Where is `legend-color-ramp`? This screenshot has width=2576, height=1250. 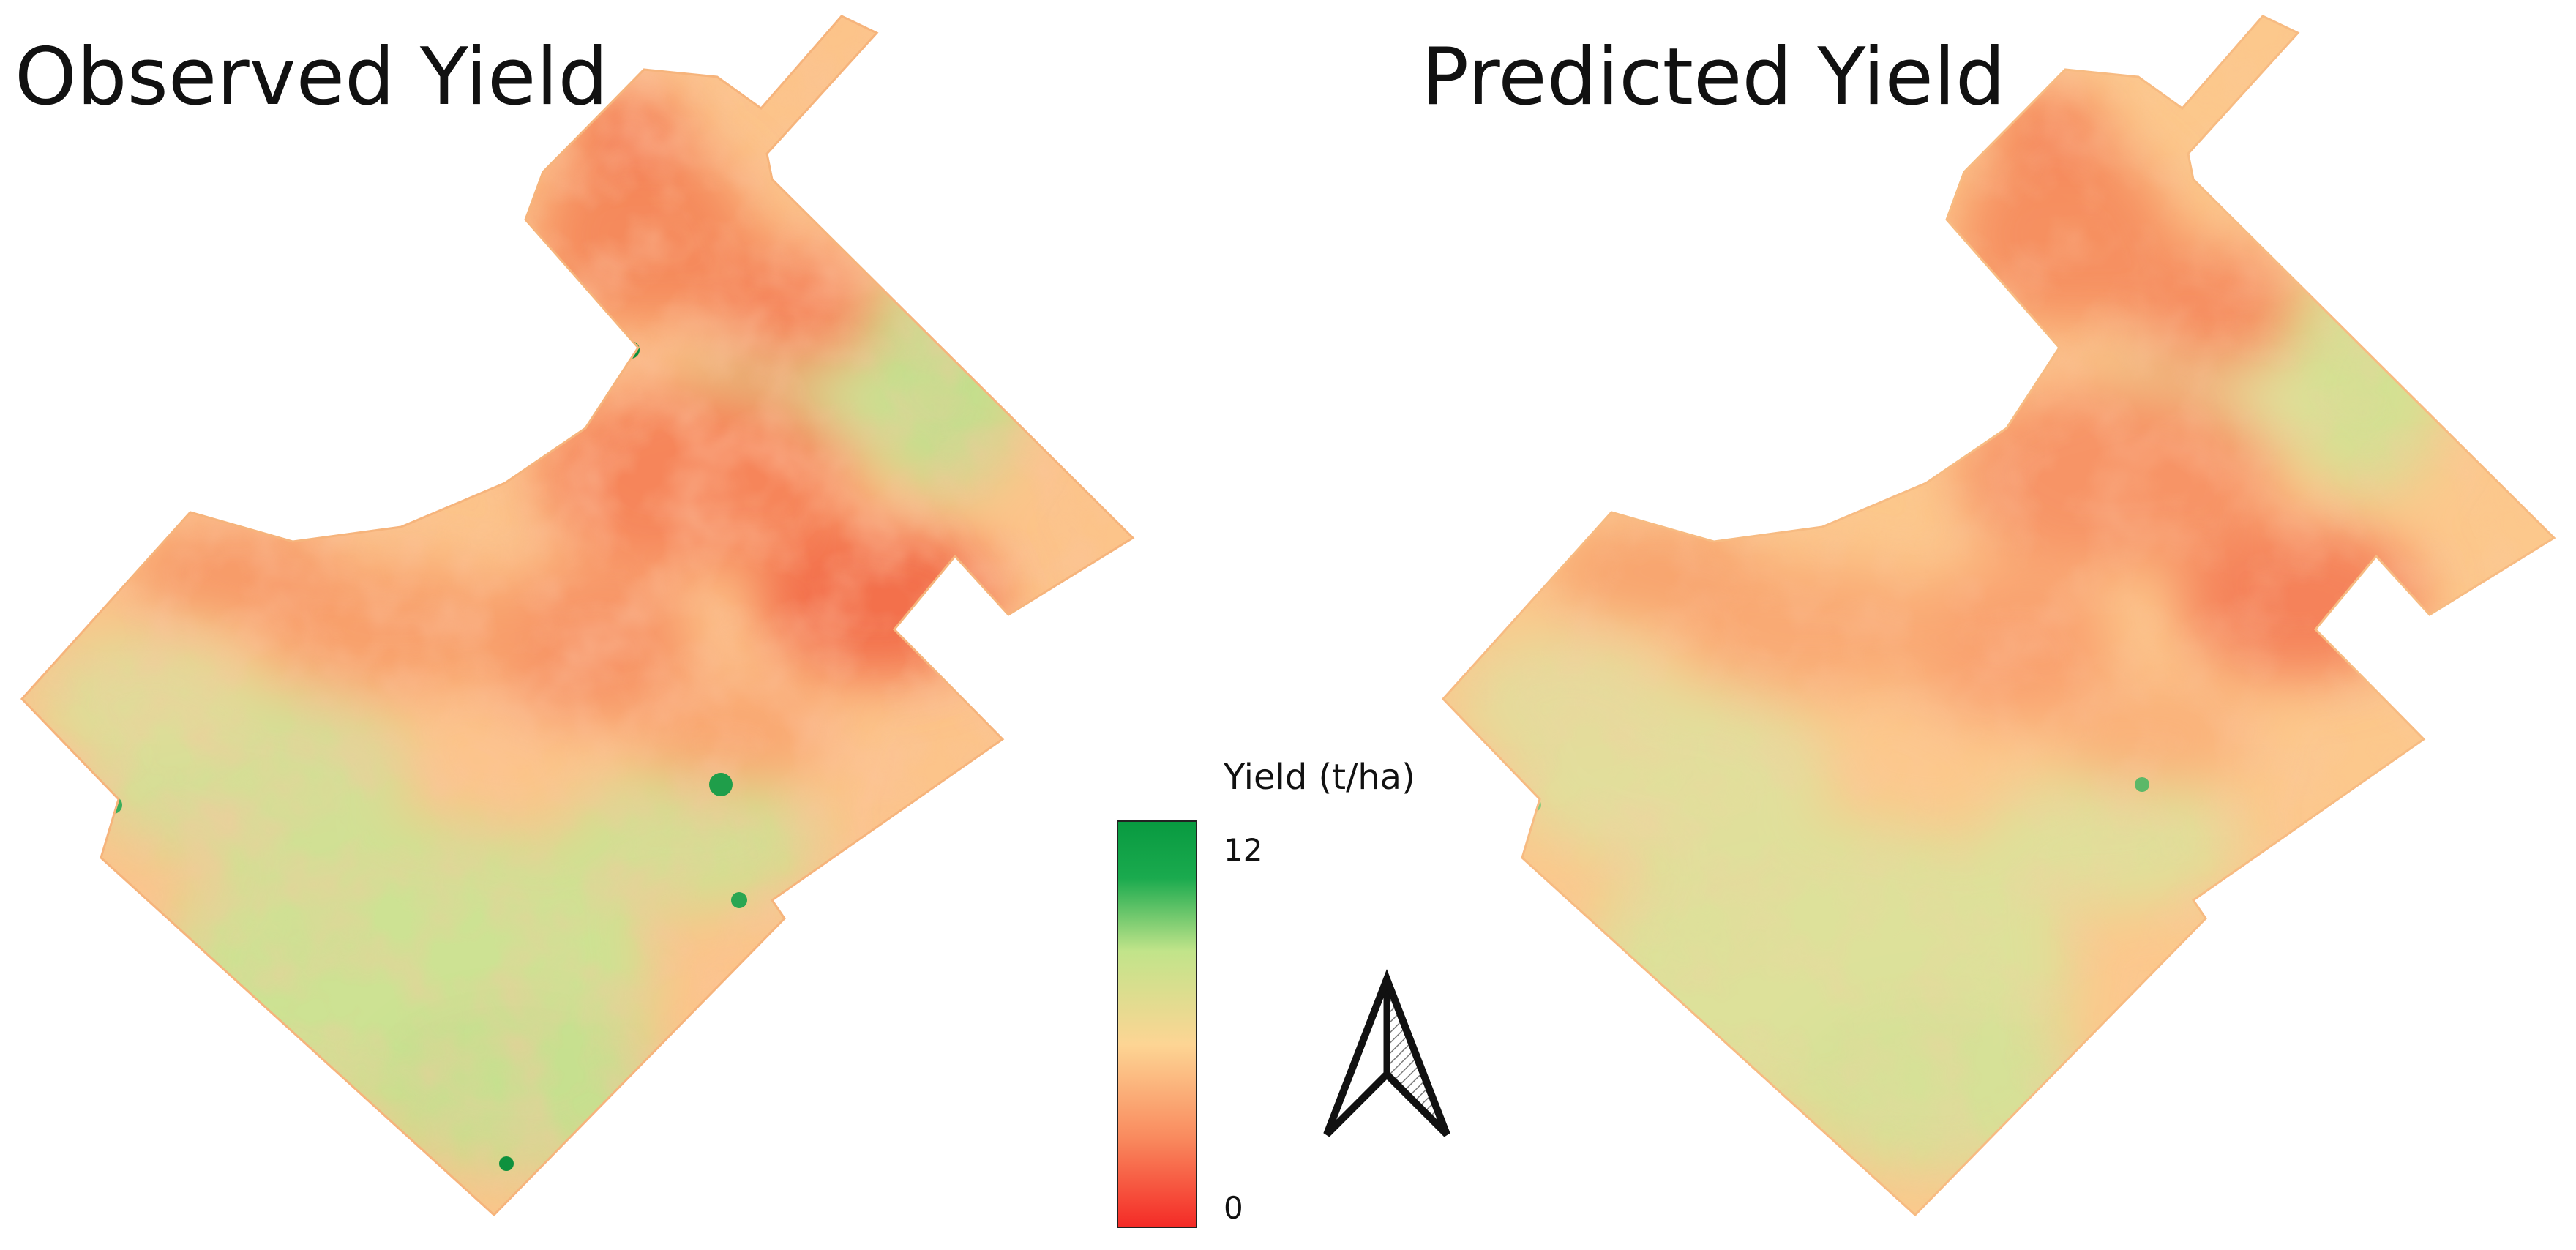 legend-color-ramp is located at coordinates (1157, 1024).